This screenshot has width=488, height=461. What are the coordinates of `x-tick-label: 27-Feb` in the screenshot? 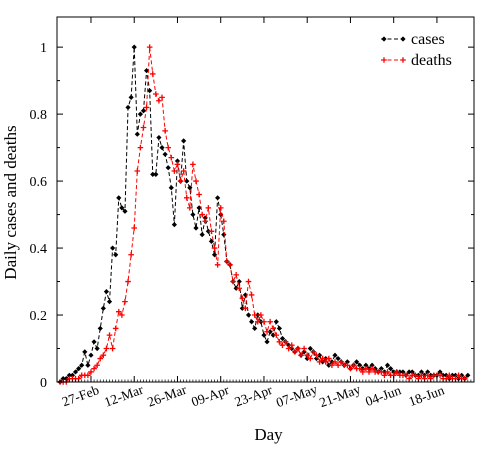 It's located at (80, 395).